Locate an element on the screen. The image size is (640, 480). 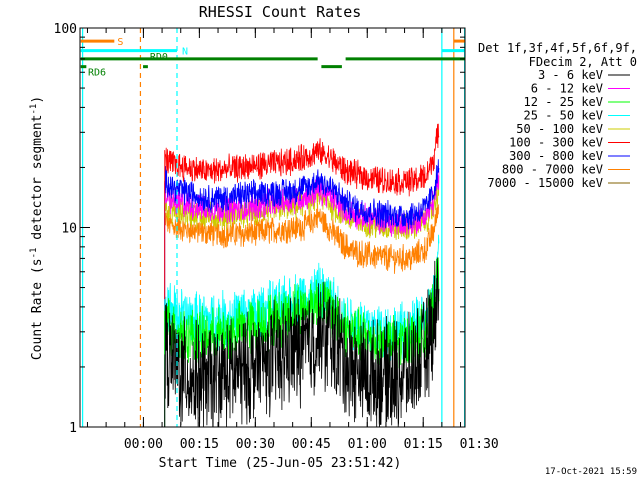
x-axis-label: Start Time (25-Jun-05 23:51:42) is located at coordinates (280, 463).